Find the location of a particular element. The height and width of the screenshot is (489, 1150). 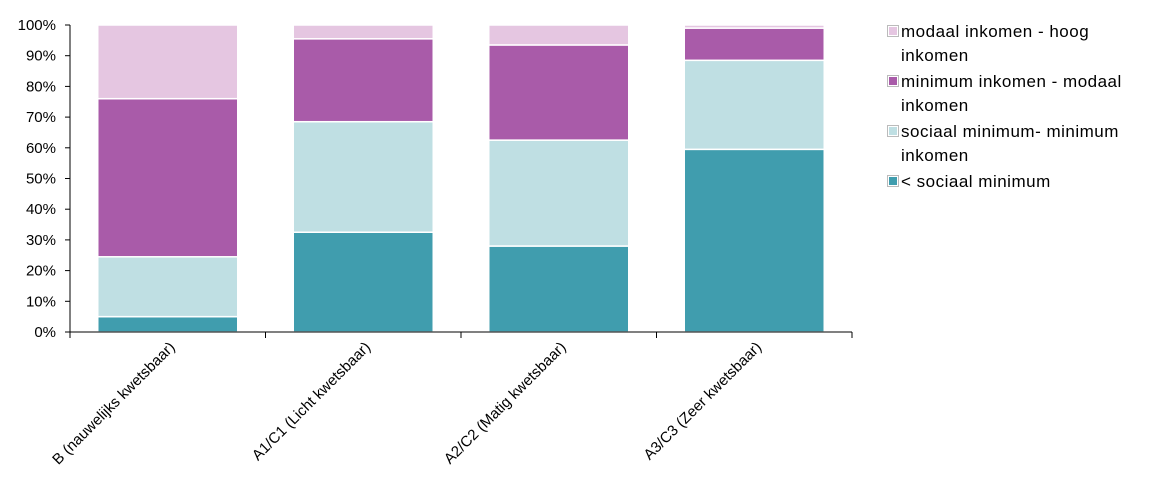

y-tick-label: 80% is located at coordinates (41, 86).